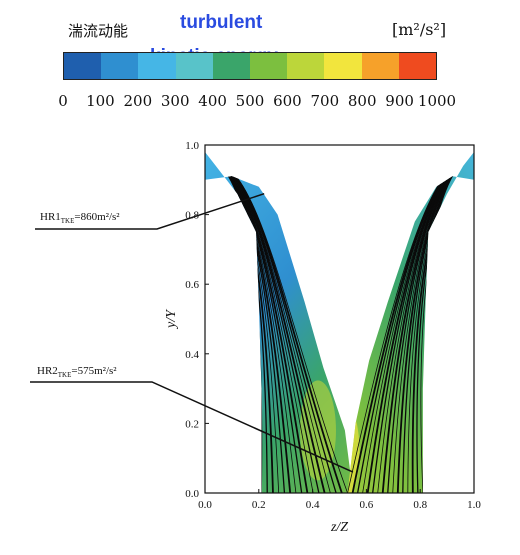 This screenshot has height=555, width=520. Describe the element at coordinates (63, 101) in the screenshot. I see `colorbar-tick-label: 0` at that location.